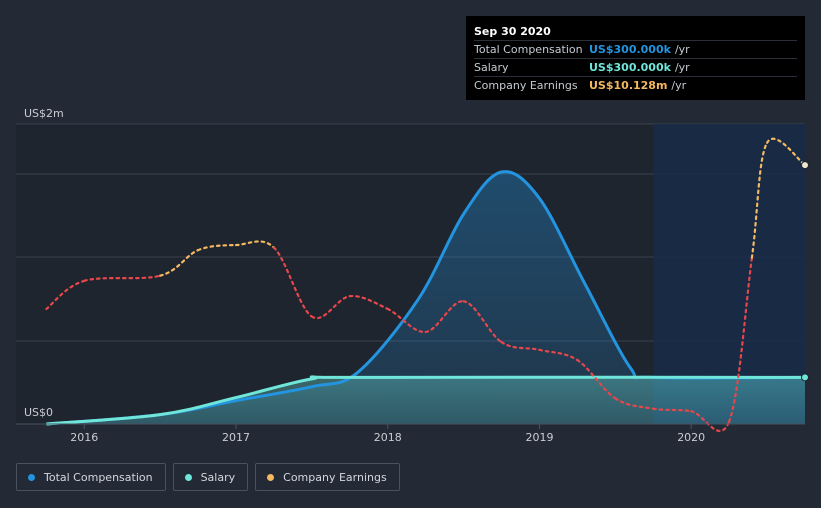 Image resolution: width=821 pixels, height=508 pixels. What do you see at coordinates (512, 31) in the screenshot?
I see `tooltip-date: Sep 30 2020` at bounding box center [512, 31].